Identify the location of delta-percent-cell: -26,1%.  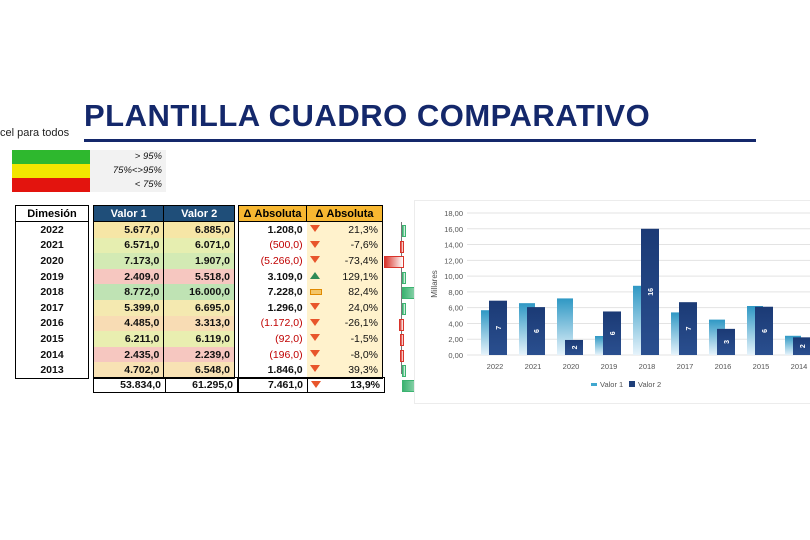
(344, 323).